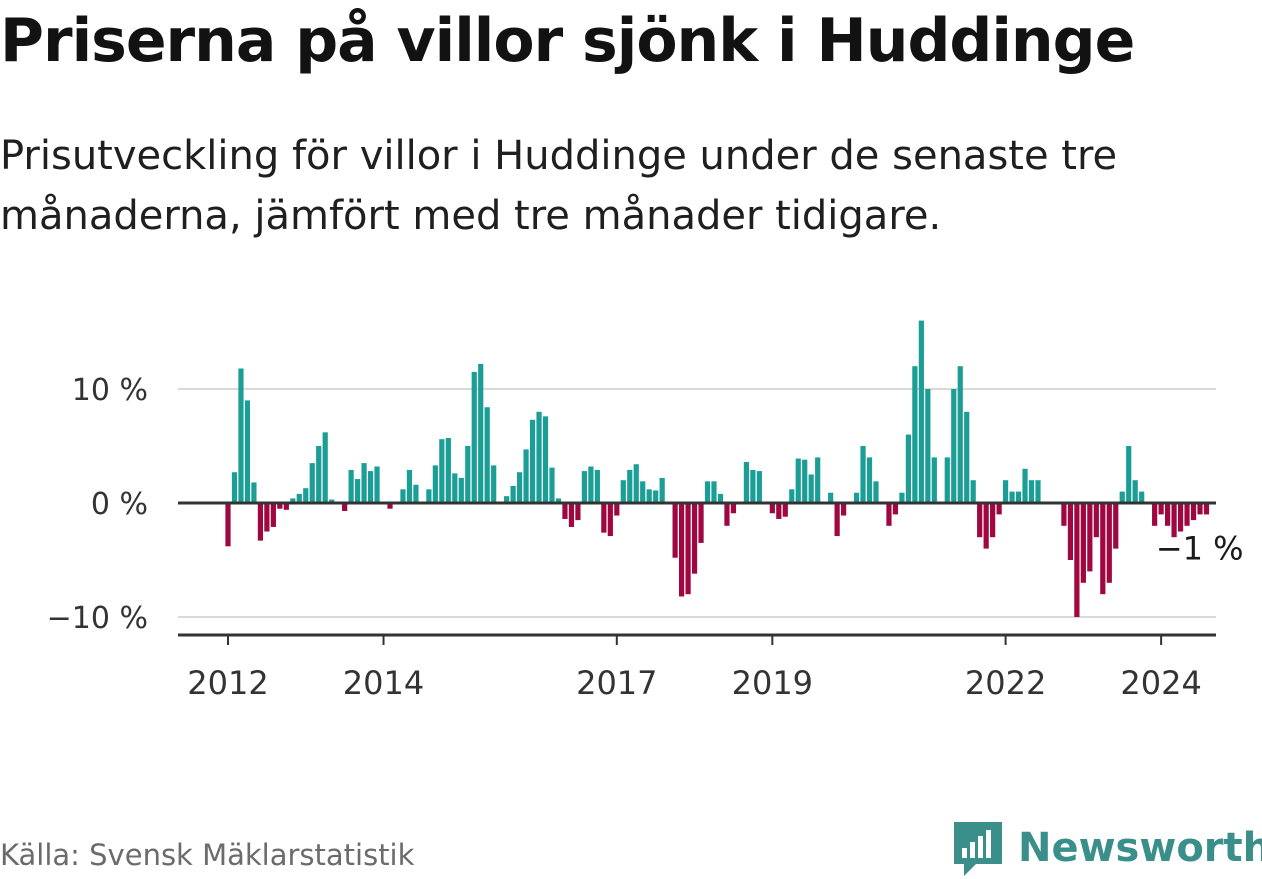  What do you see at coordinates (567, 41) in the screenshot?
I see `chart-title: Priserna på villor sjönk i Huddinge` at bounding box center [567, 41].